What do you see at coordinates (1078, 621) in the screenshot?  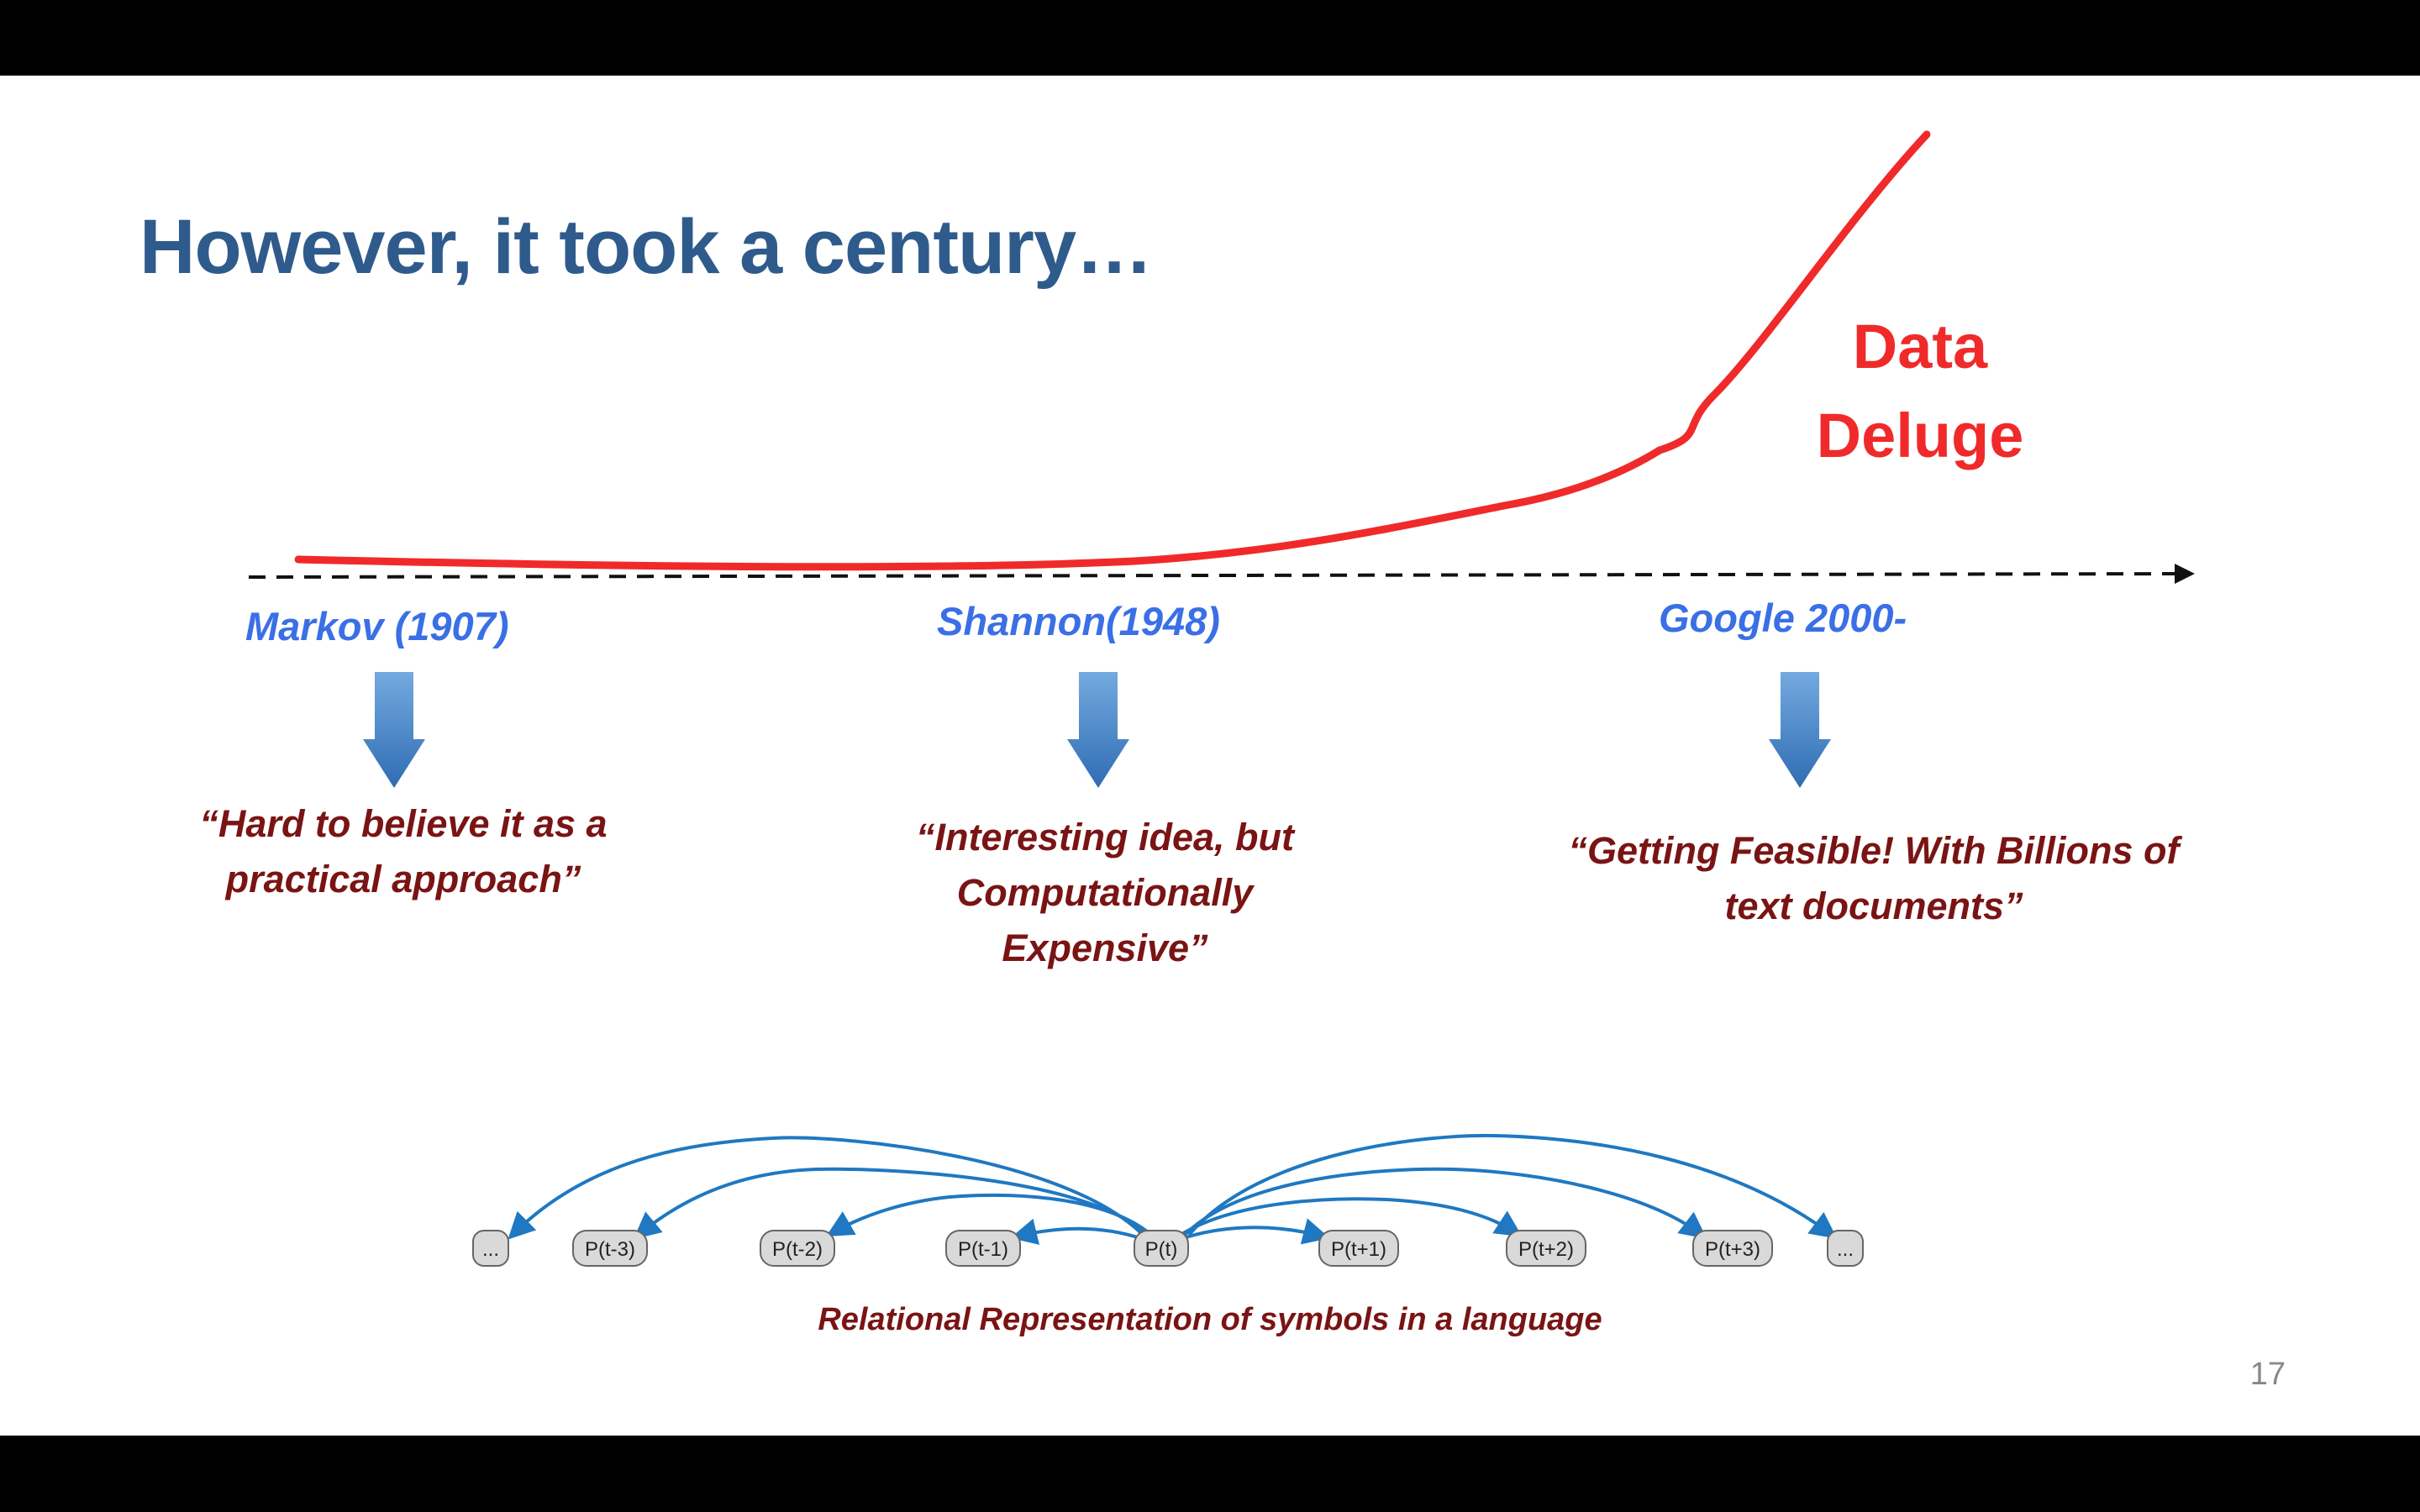 I see `era-shannon: Shannon(1948)` at bounding box center [1078, 621].